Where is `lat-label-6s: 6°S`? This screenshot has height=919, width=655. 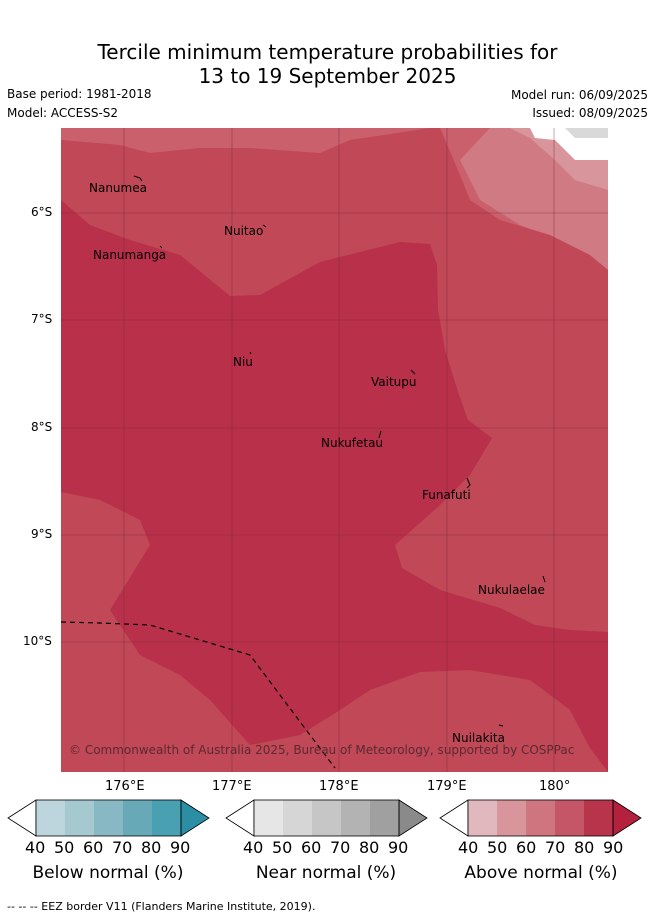
lat-label-6s: 6°S is located at coordinates (42, 212).